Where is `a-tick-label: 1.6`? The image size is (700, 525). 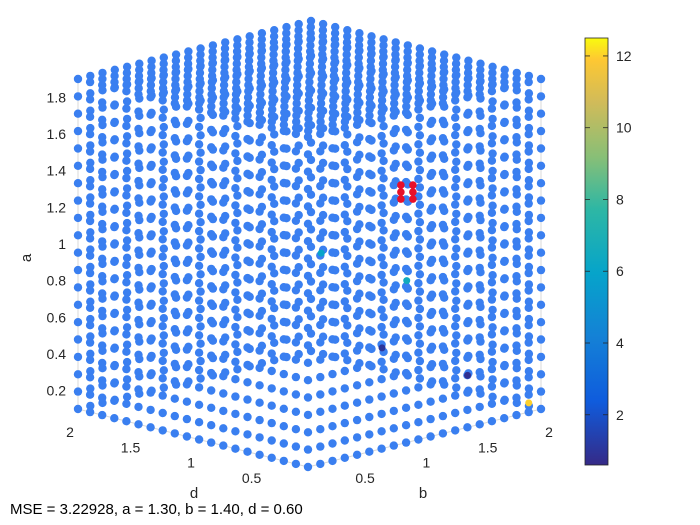
a-tick-label: 1.6 is located at coordinates (57, 134).